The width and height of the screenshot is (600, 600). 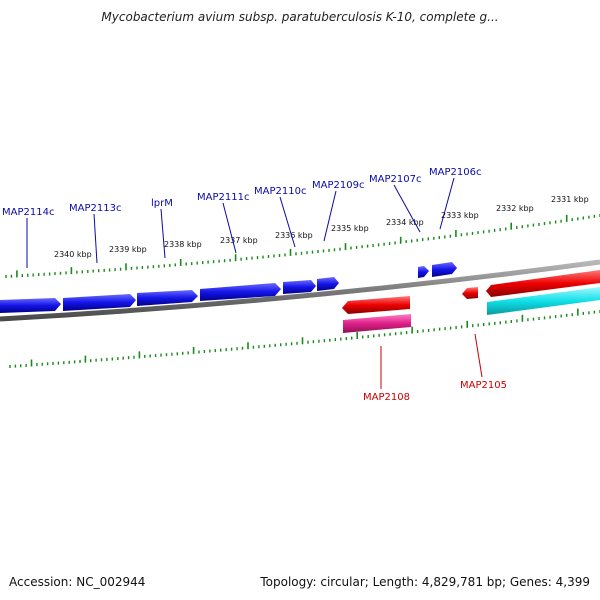 I want to click on ruler-label: 2339 kbp, so click(x=128, y=249).